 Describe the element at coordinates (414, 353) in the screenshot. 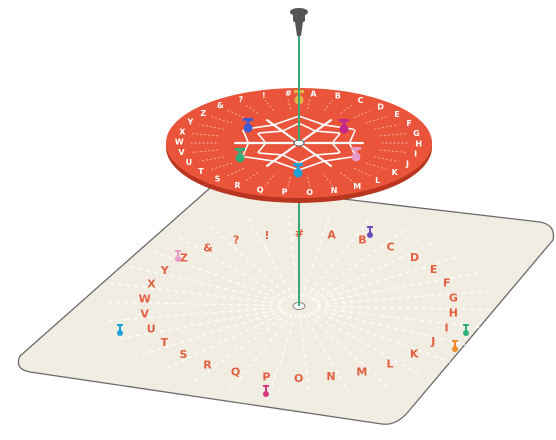

I see `board-letter: K` at that location.